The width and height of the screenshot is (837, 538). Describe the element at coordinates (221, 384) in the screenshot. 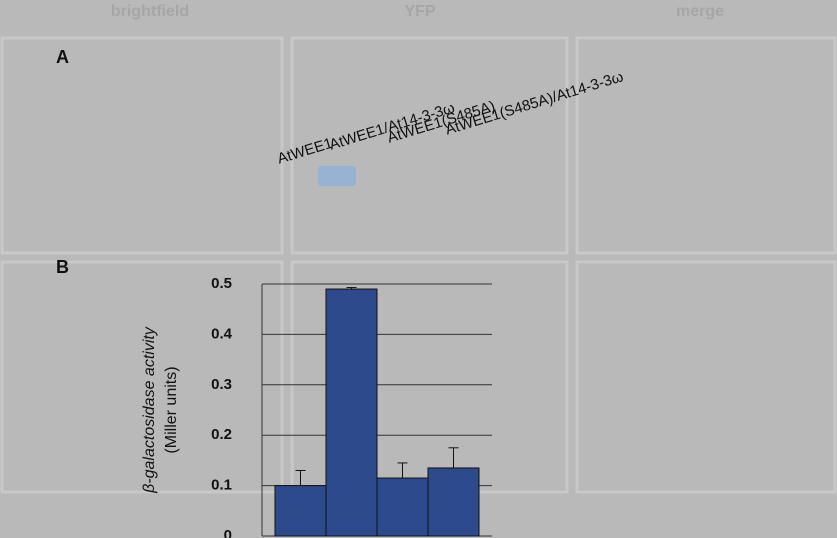

I see `y-tick-label: 0.3` at that location.